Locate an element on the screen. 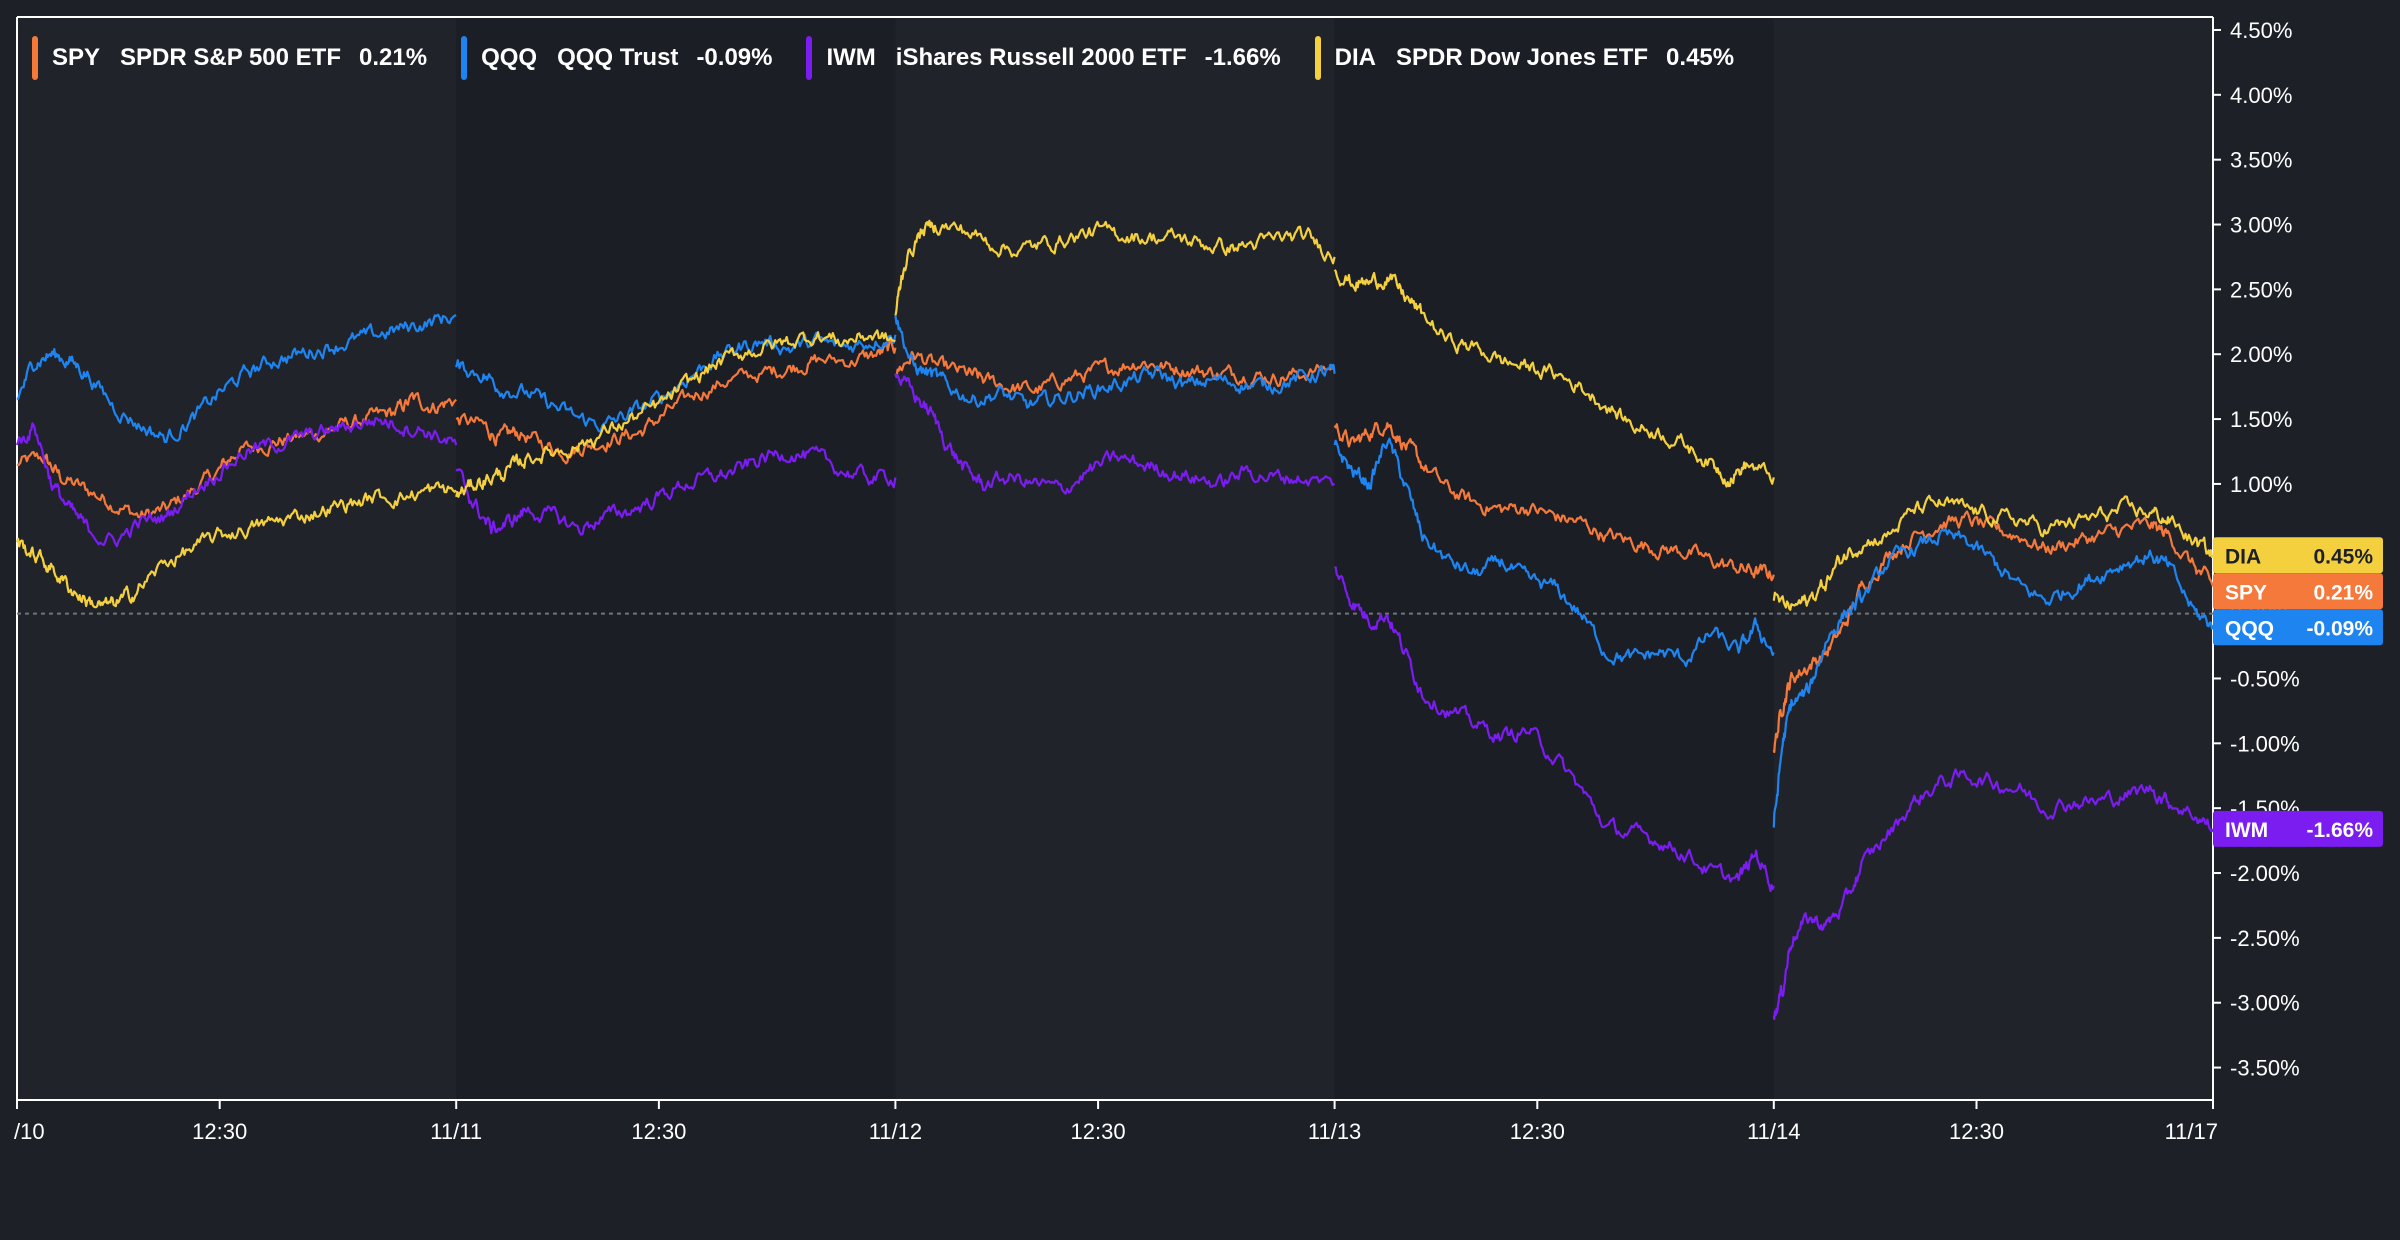 Image resolution: width=2400 pixels, height=1240 pixels. y-tick-label: -1.00% is located at coordinates (2265, 743).